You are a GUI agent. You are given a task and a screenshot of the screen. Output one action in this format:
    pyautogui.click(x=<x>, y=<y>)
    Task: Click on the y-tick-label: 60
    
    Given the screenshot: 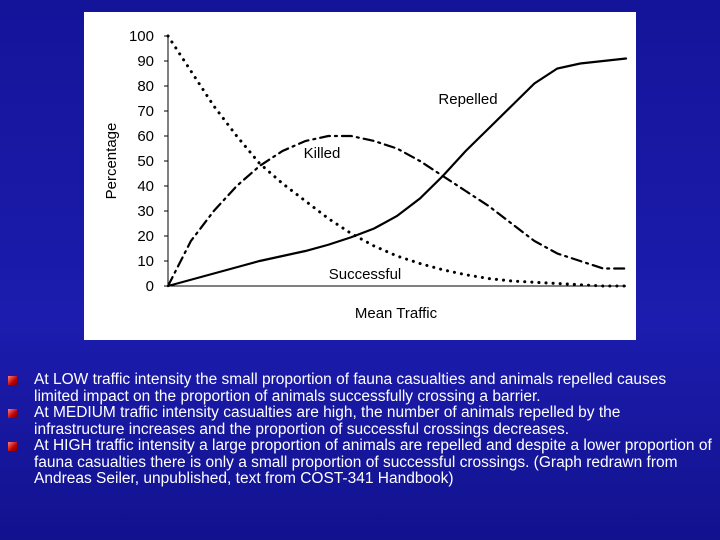 What is the action you would take?
    pyautogui.click(x=145, y=136)
    